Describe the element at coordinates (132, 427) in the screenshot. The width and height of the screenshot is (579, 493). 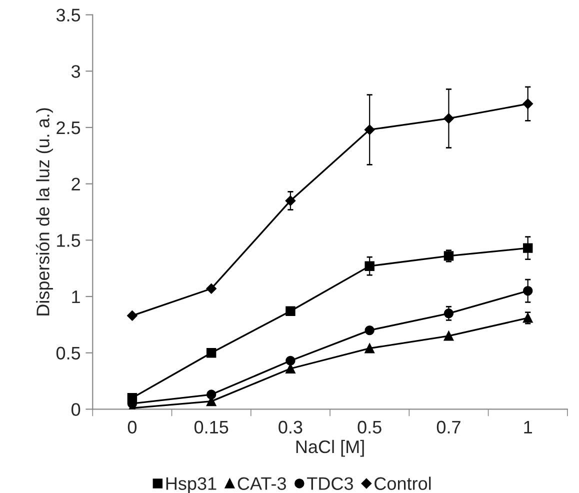
I see `x-tick-label: 0` at that location.